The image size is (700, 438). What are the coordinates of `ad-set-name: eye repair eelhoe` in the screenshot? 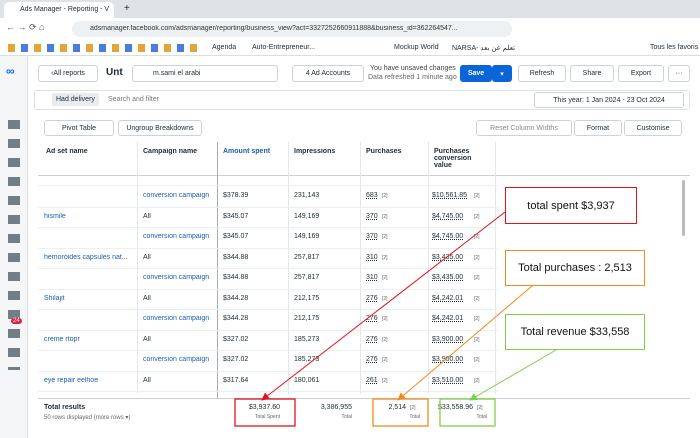 It's located at (71, 380).